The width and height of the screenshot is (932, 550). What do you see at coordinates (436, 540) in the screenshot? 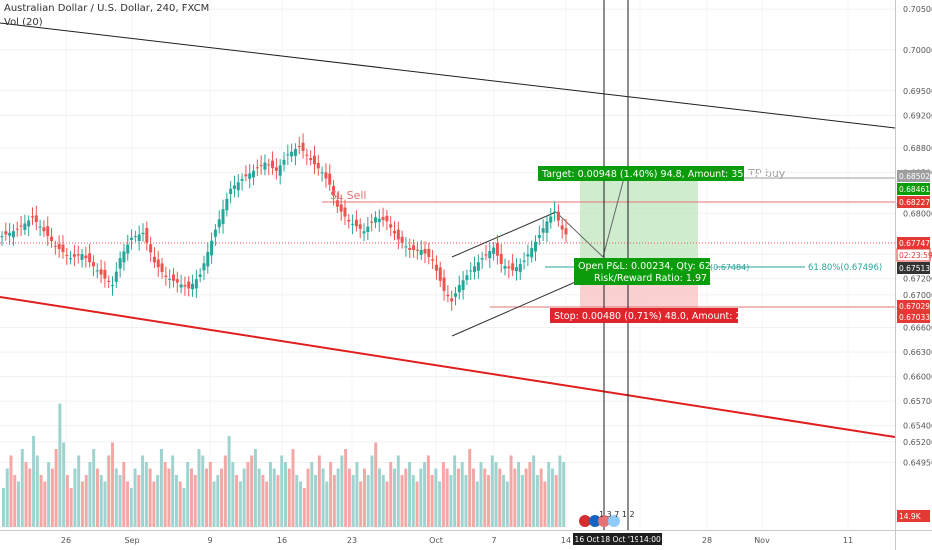
I see `time-tick: Oct` at bounding box center [436, 540].